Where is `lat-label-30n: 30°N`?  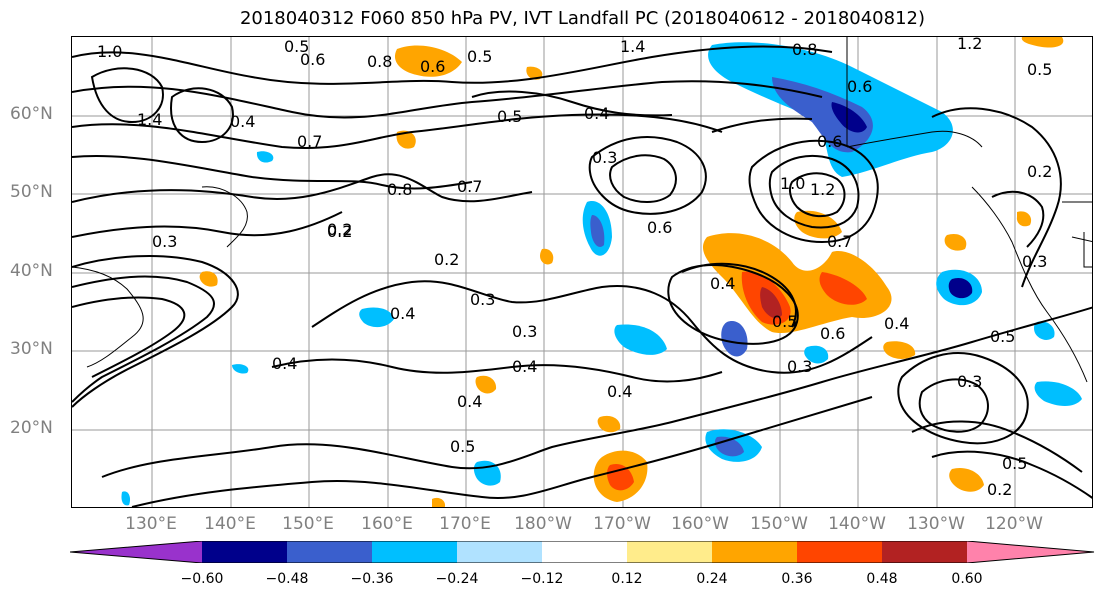 lat-label-30n: 30°N is located at coordinates (31, 349).